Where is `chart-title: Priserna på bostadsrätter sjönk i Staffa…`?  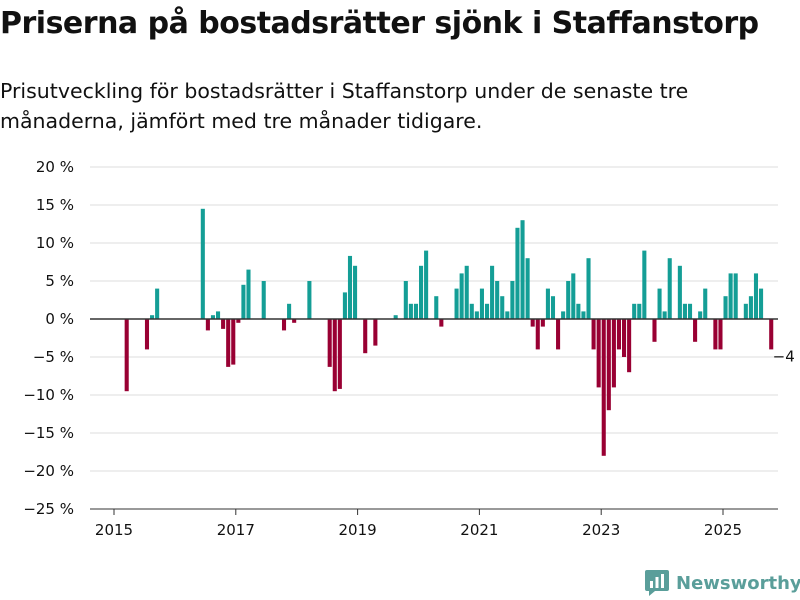
chart-title: Priserna på bostadsrätter sjönk i Staffa… is located at coordinates (379, 23).